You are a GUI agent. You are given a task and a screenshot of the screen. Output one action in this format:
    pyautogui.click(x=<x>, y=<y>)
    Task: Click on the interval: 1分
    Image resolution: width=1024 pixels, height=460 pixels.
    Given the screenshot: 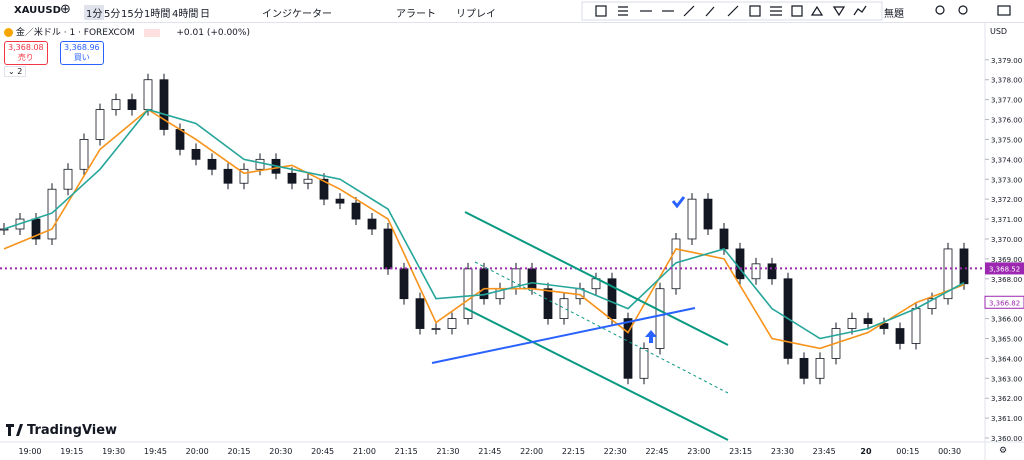 What is the action you would take?
    pyautogui.click(x=94, y=12)
    